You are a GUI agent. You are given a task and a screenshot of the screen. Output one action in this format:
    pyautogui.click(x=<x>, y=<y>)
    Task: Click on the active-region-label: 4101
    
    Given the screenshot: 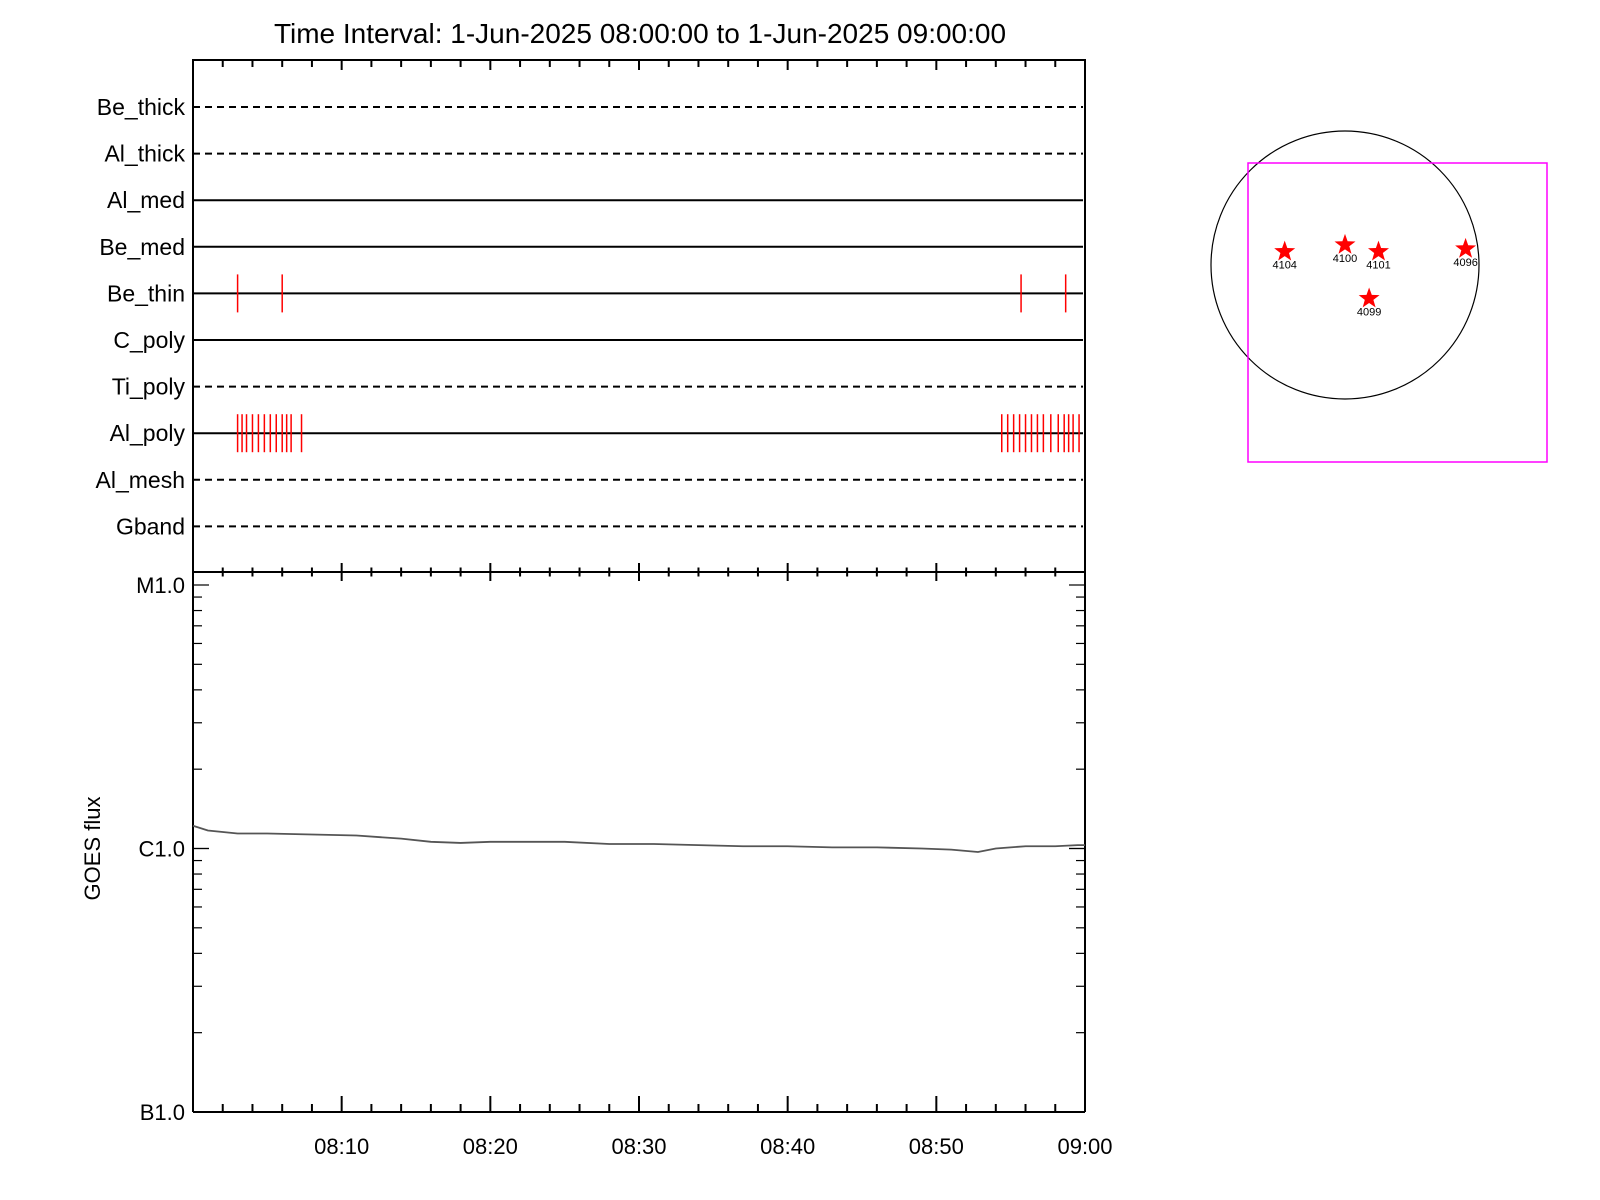 What is the action you would take?
    pyautogui.click(x=1378, y=266)
    